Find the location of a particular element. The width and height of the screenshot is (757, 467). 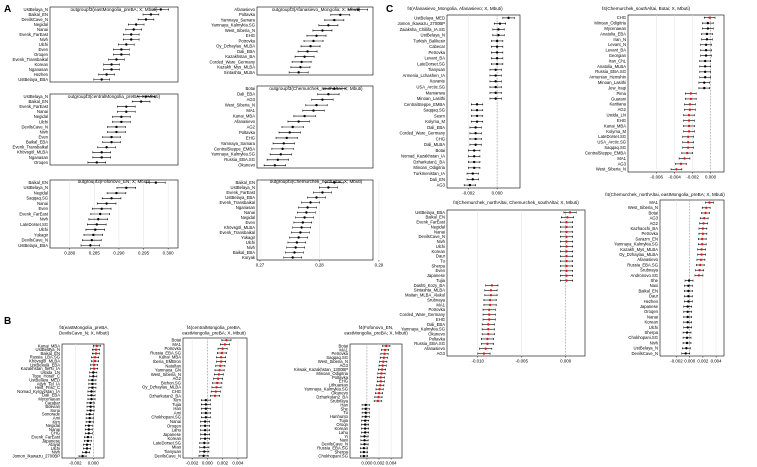

row-label: Yamnaya_Kalmykia.SG is located at coordinates (233, 25).